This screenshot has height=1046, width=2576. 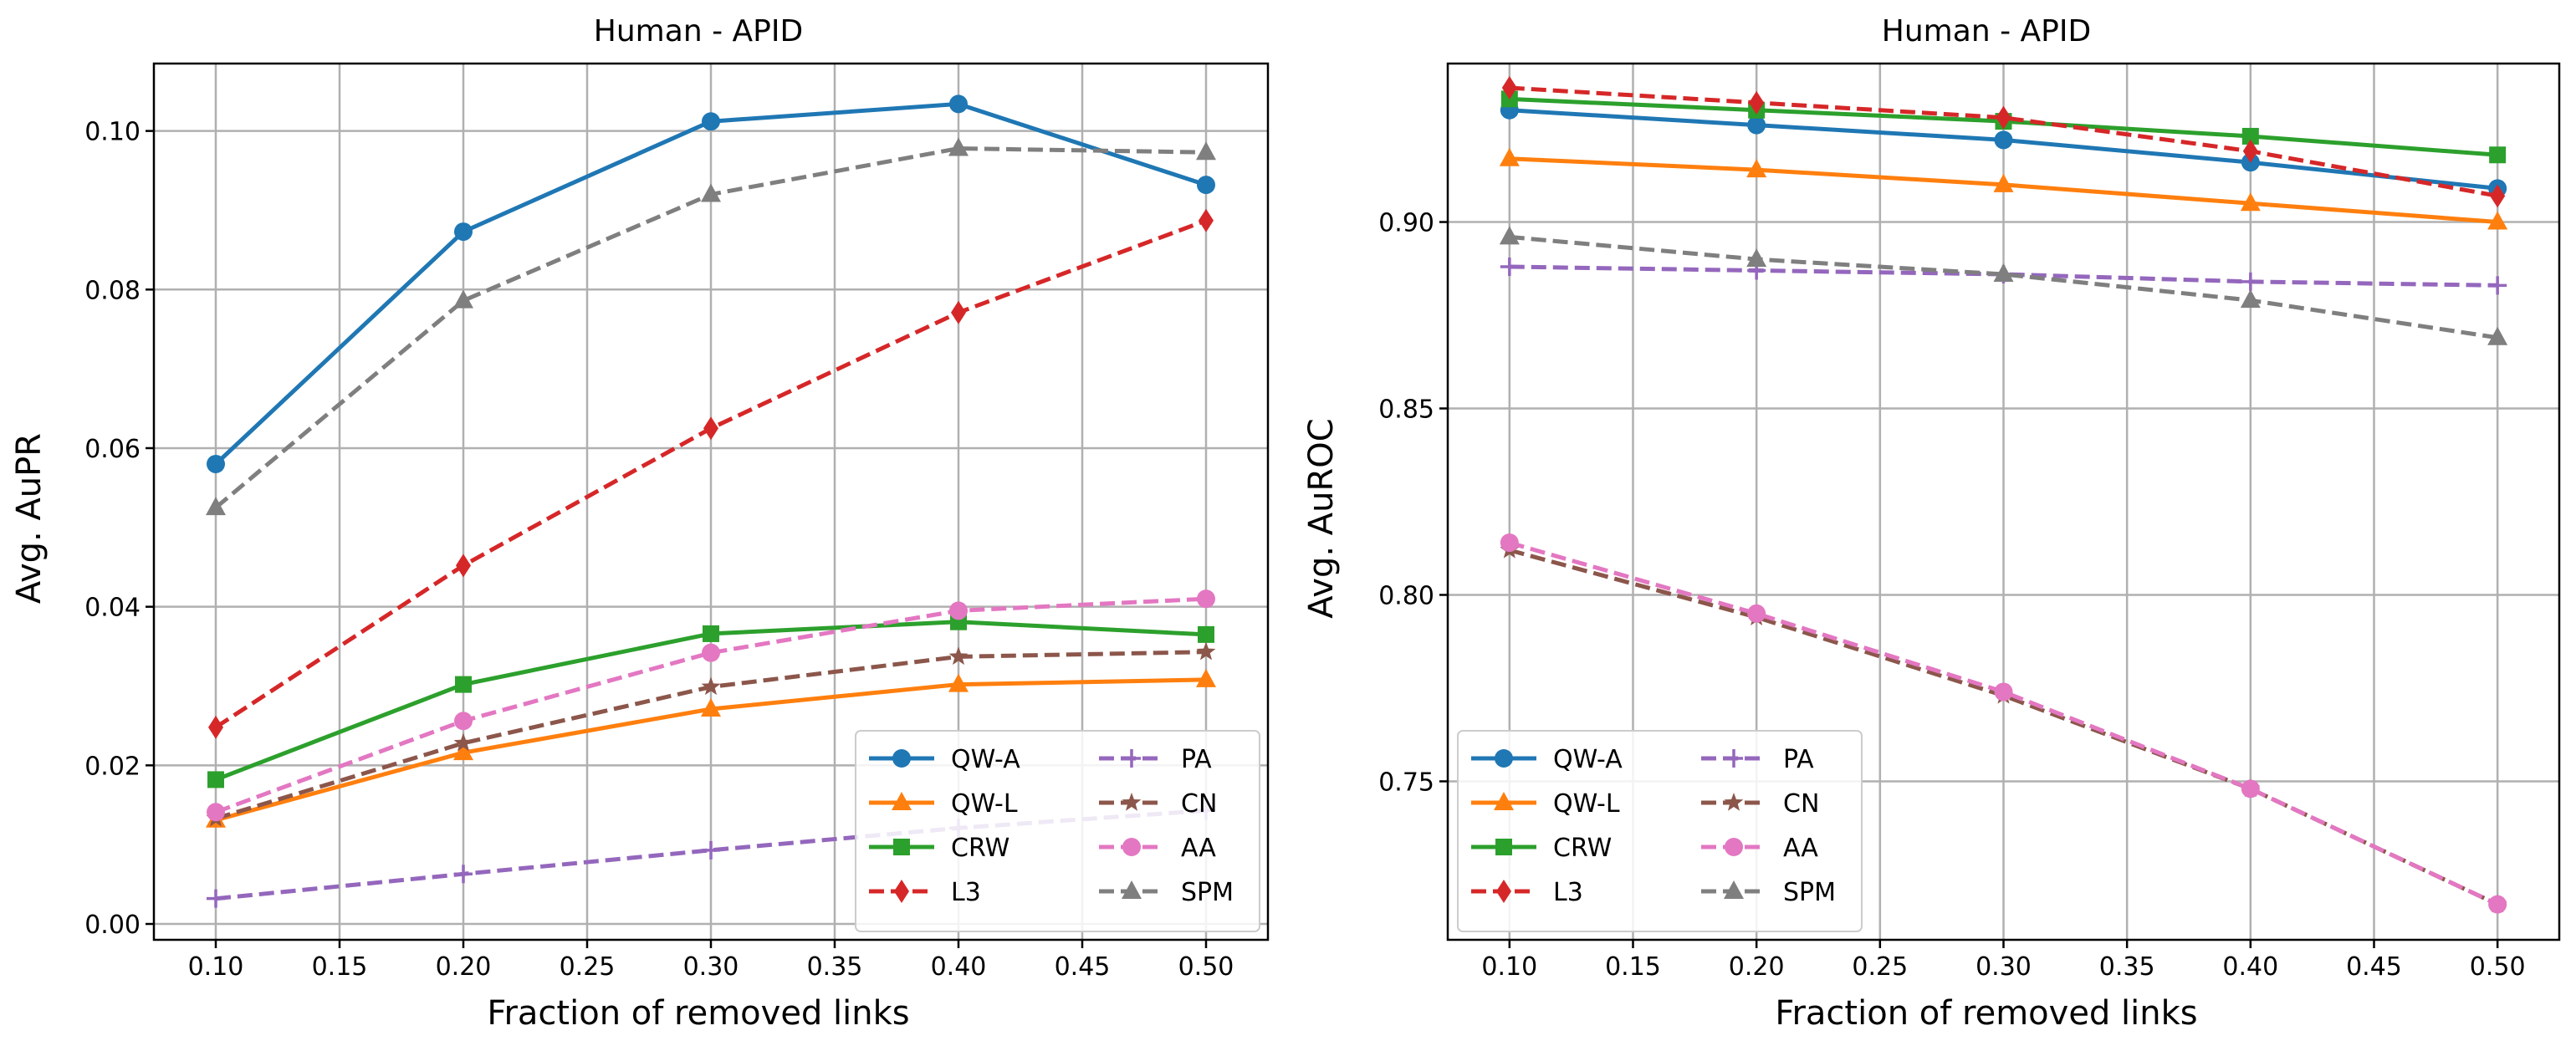 What do you see at coordinates (1406, 595) in the screenshot?
I see `y-tick-label: 0.80` at bounding box center [1406, 595].